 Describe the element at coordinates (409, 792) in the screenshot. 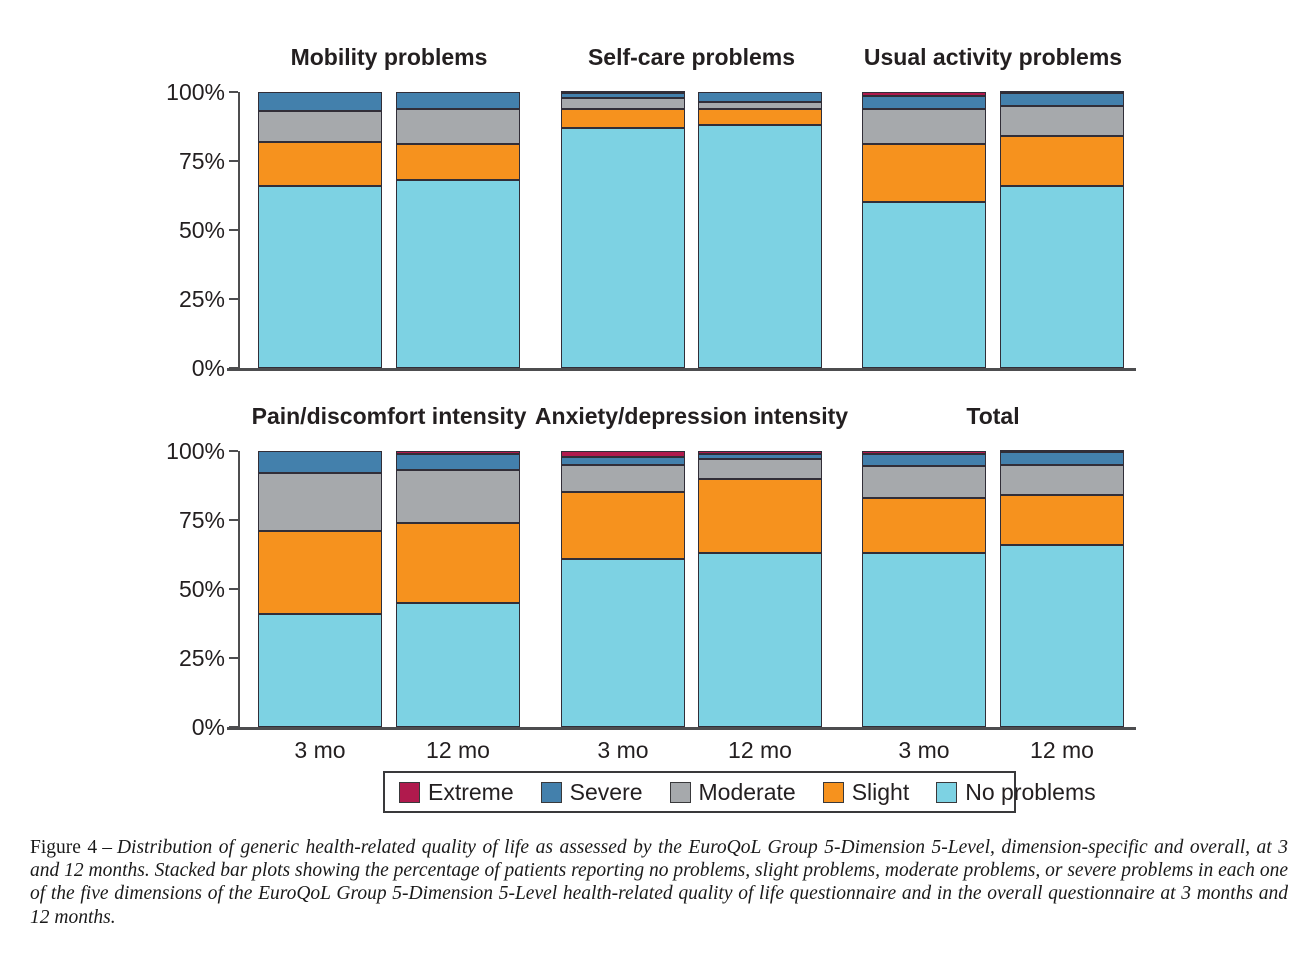

I see `extreme-swatch-icon` at that location.